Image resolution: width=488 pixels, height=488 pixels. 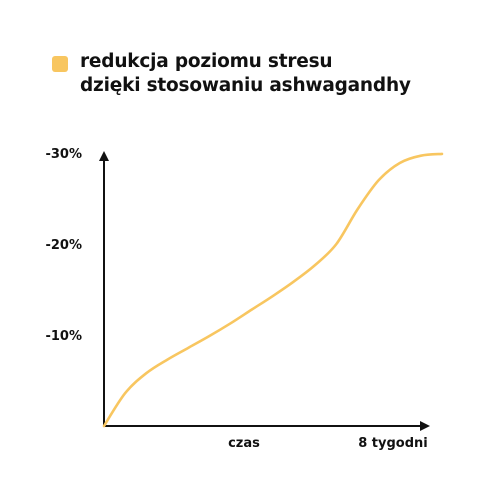 I want to click on legend-swatch, so click(x=60, y=64).